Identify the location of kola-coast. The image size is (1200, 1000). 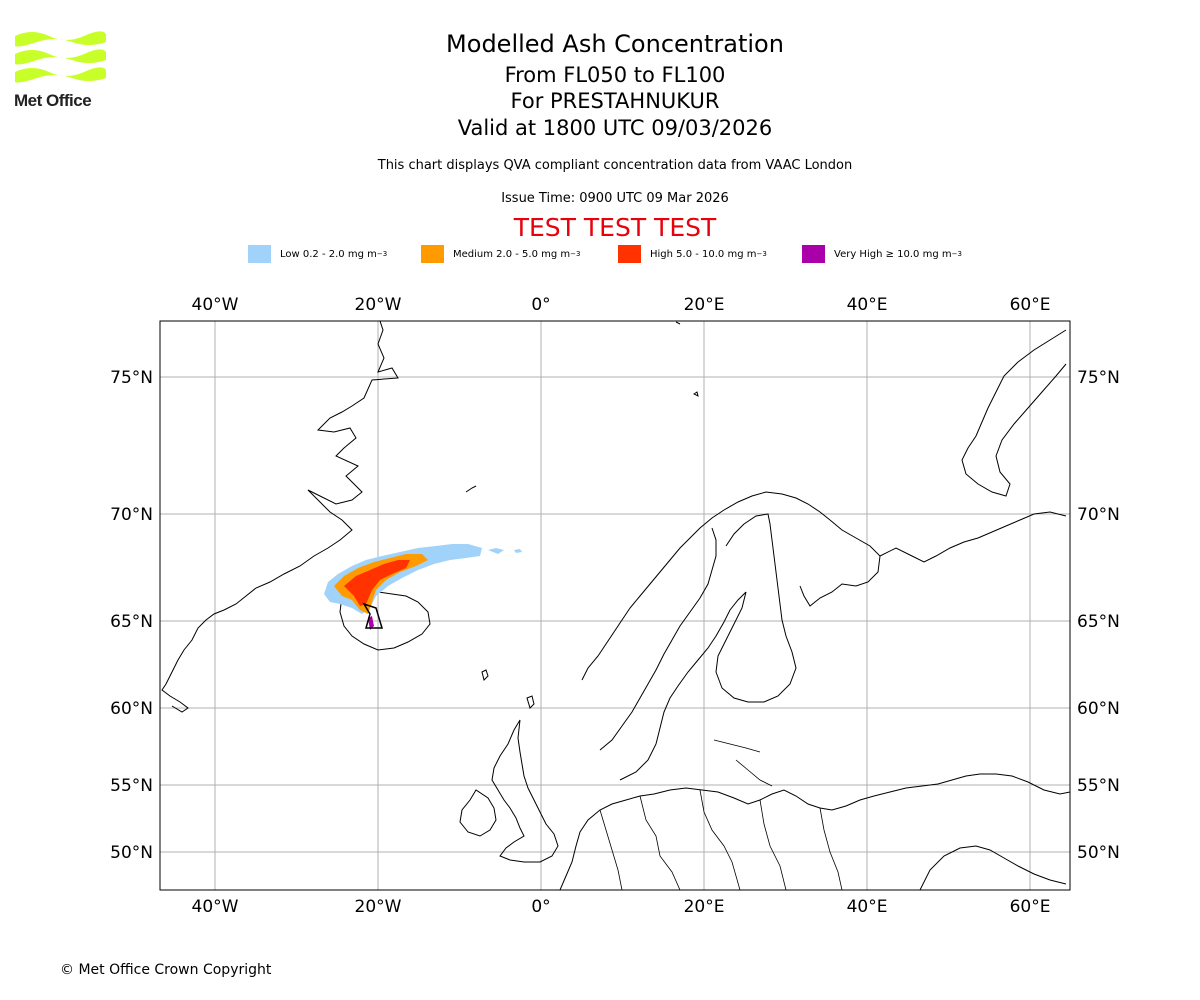
(840, 563).